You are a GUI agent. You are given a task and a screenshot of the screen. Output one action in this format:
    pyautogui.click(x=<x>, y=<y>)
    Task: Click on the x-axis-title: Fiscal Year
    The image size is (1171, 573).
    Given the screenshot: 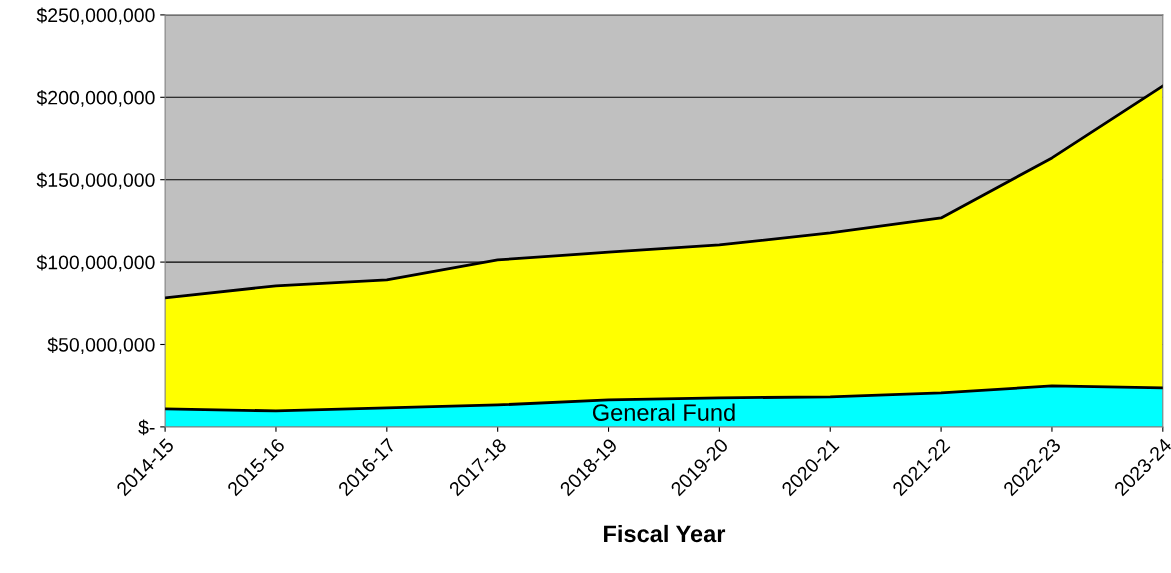 What is the action you would take?
    pyautogui.click(x=665, y=533)
    